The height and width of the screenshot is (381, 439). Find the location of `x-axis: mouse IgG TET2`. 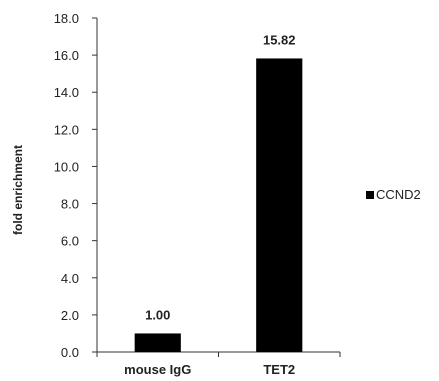

x-axis: mouse IgG TET2 is located at coordinates (218, 364).